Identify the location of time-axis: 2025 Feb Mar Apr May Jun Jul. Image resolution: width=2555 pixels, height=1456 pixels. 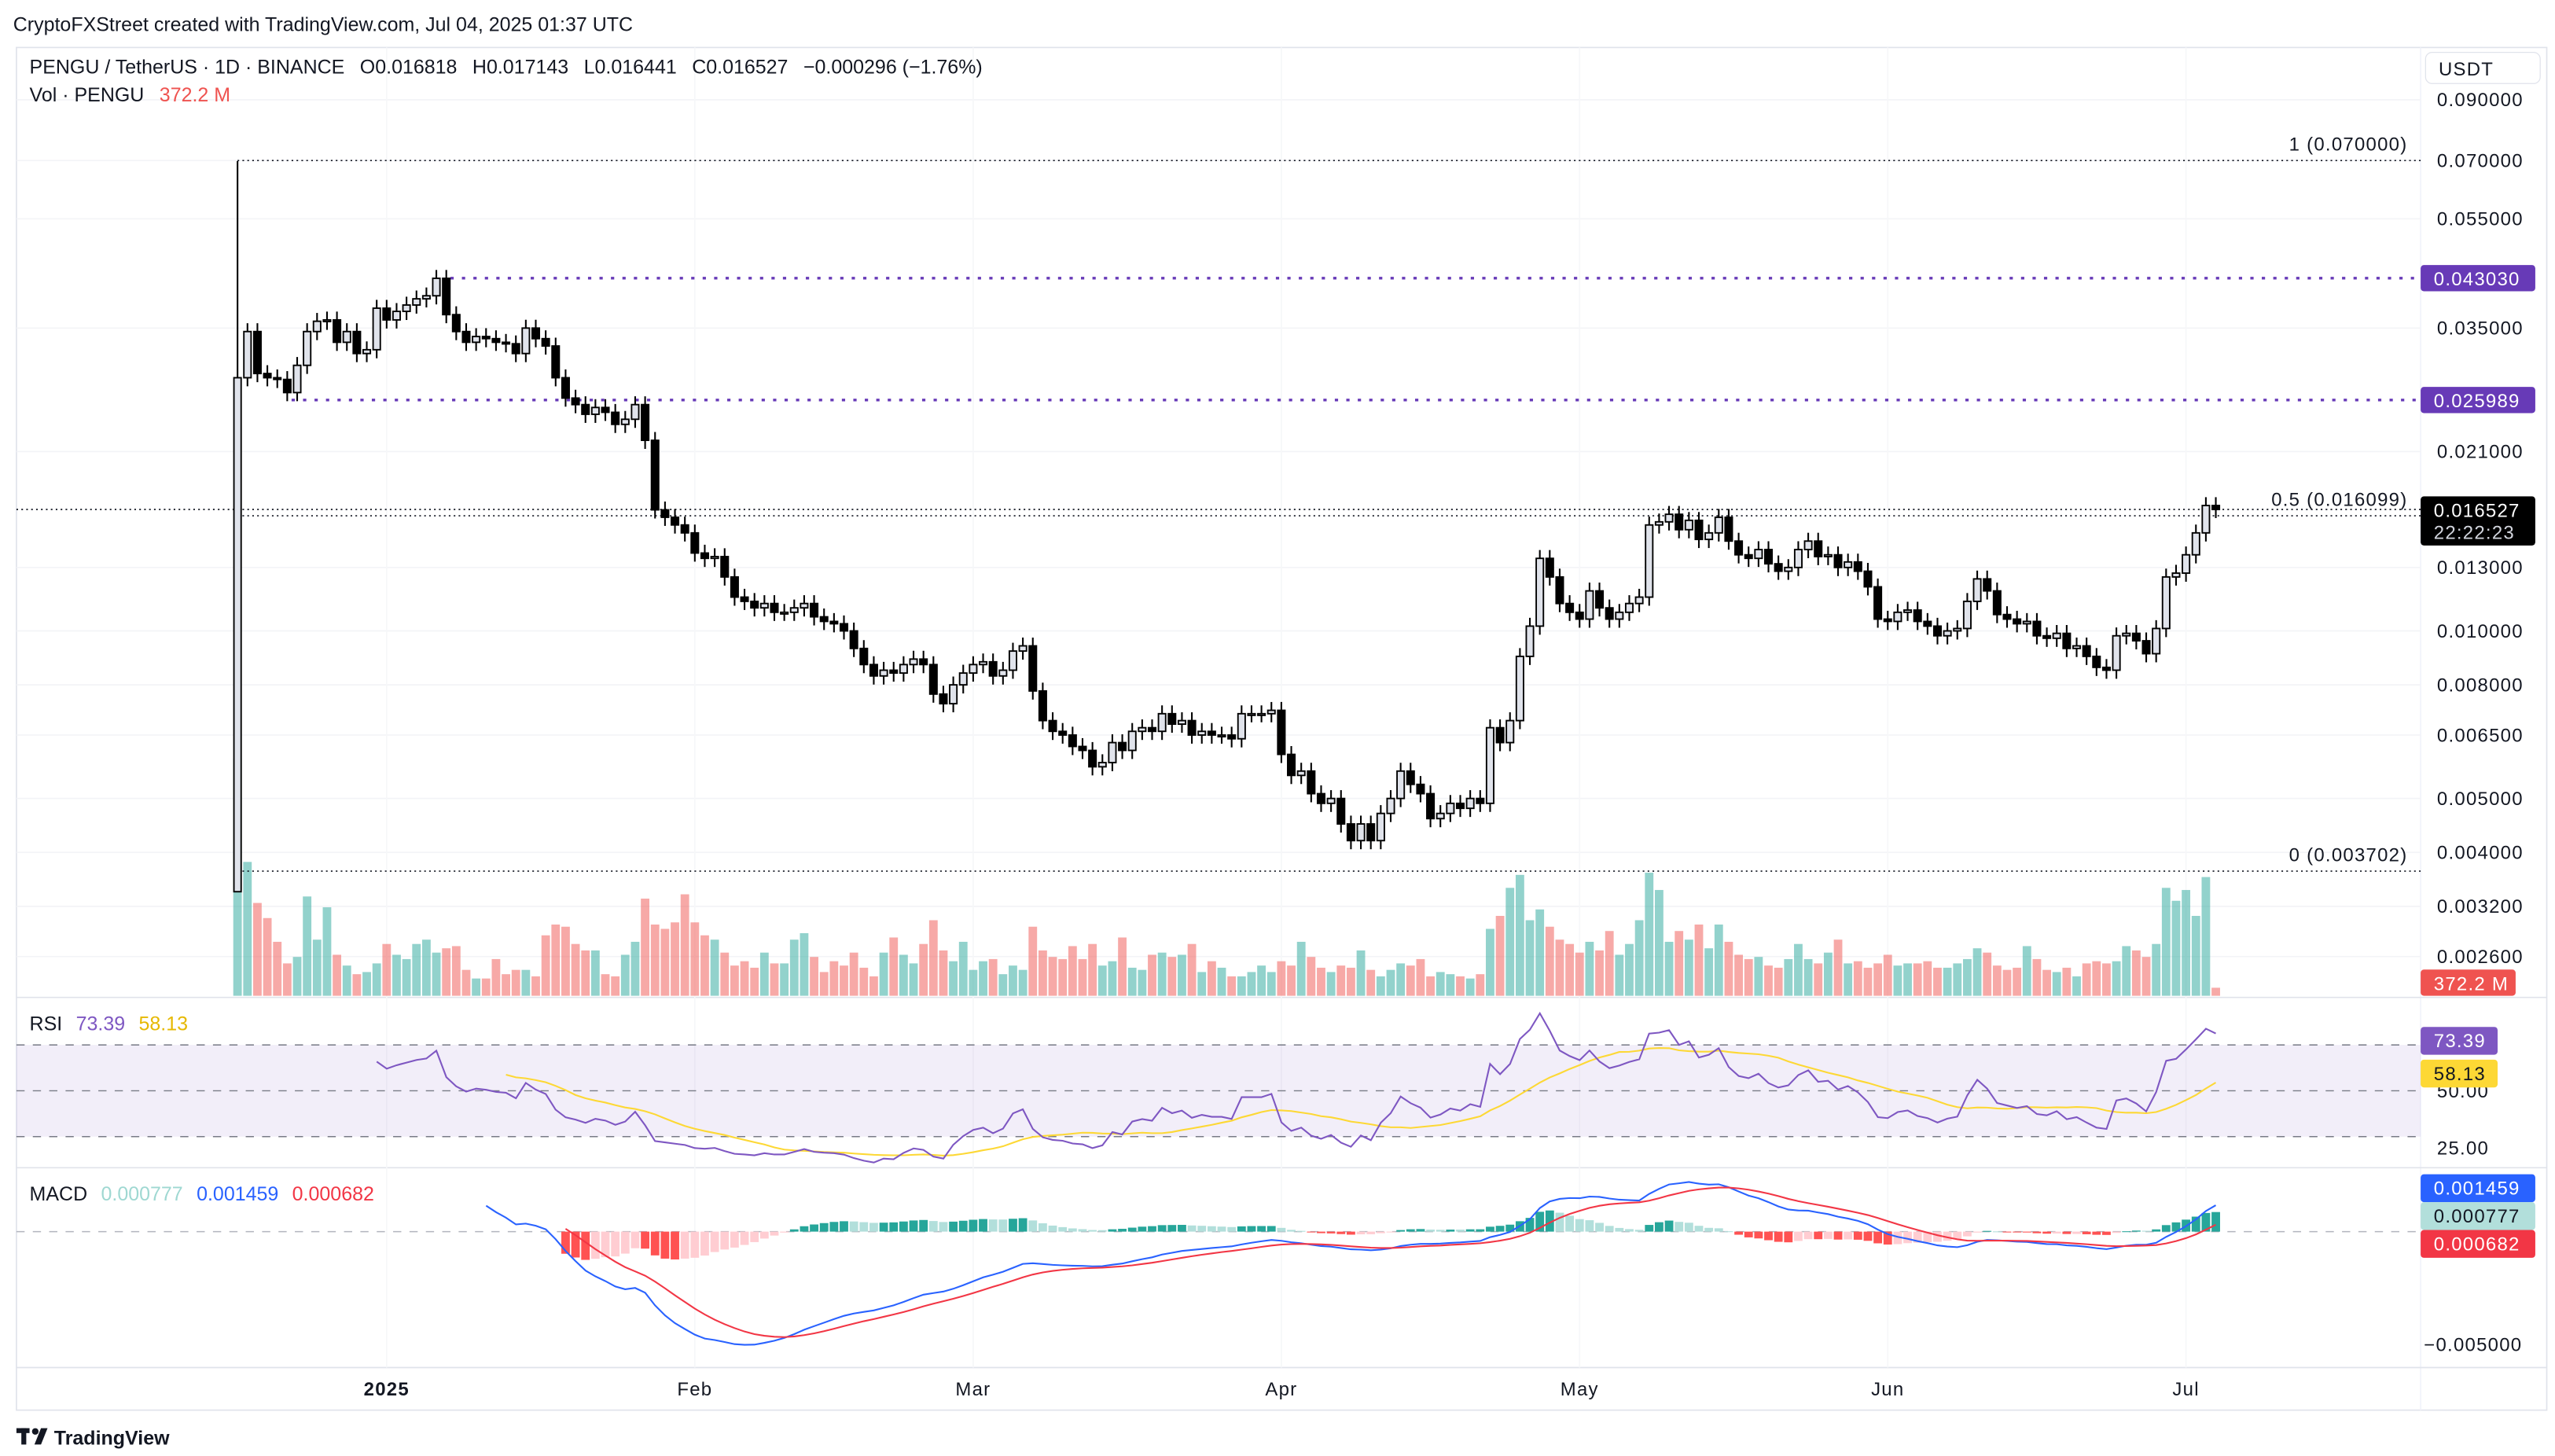
(1282, 1389).